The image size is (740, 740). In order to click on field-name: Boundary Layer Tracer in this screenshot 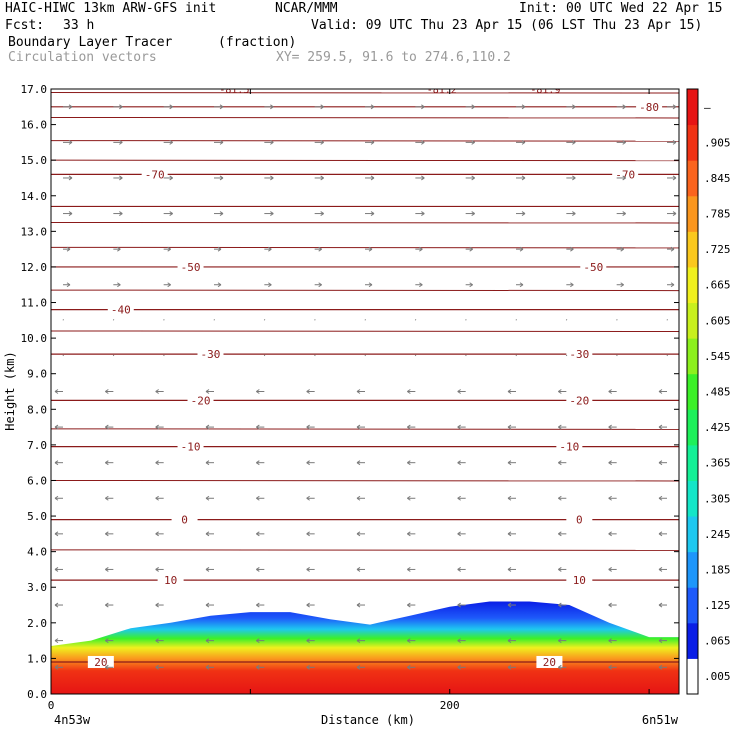, I will do `click(90, 42)`.